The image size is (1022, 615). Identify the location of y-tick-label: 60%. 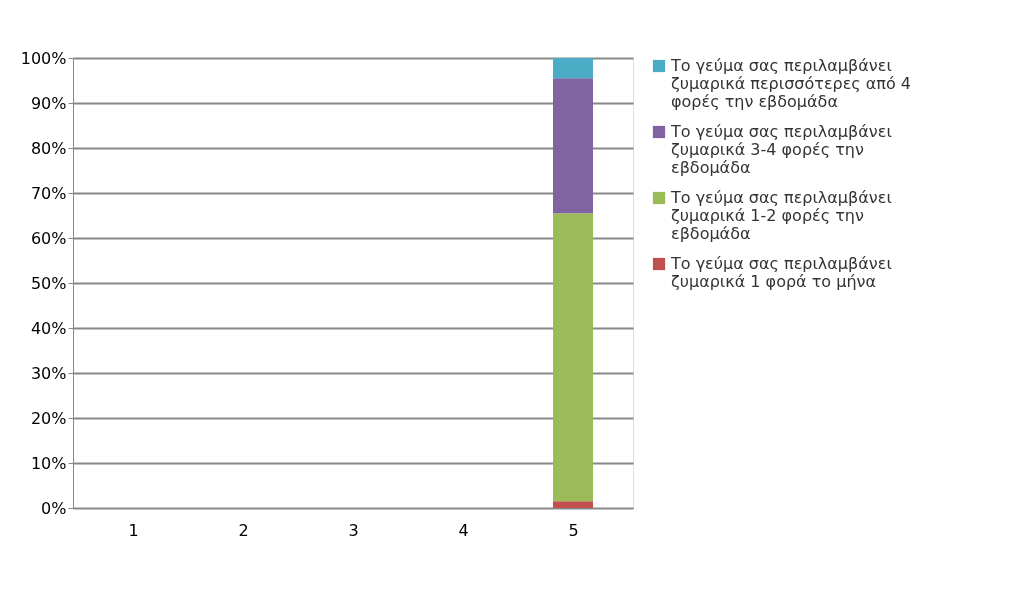
(48, 238).